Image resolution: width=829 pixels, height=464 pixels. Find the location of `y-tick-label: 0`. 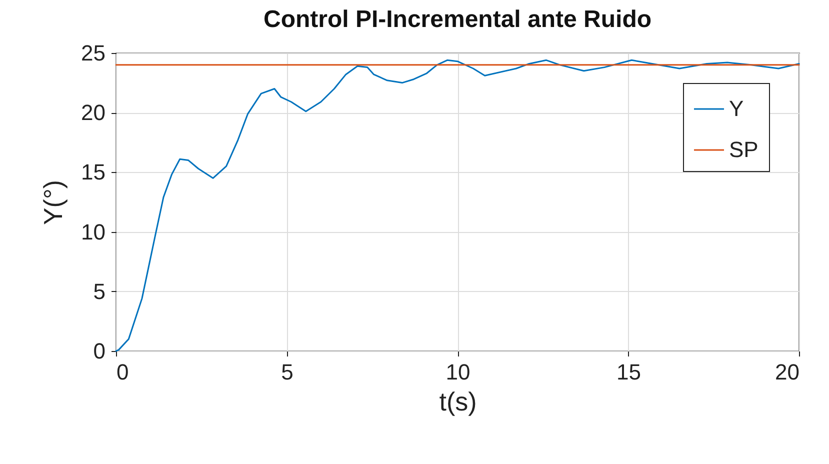

y-tick-label: 0 is located at coordinates (99, 351).